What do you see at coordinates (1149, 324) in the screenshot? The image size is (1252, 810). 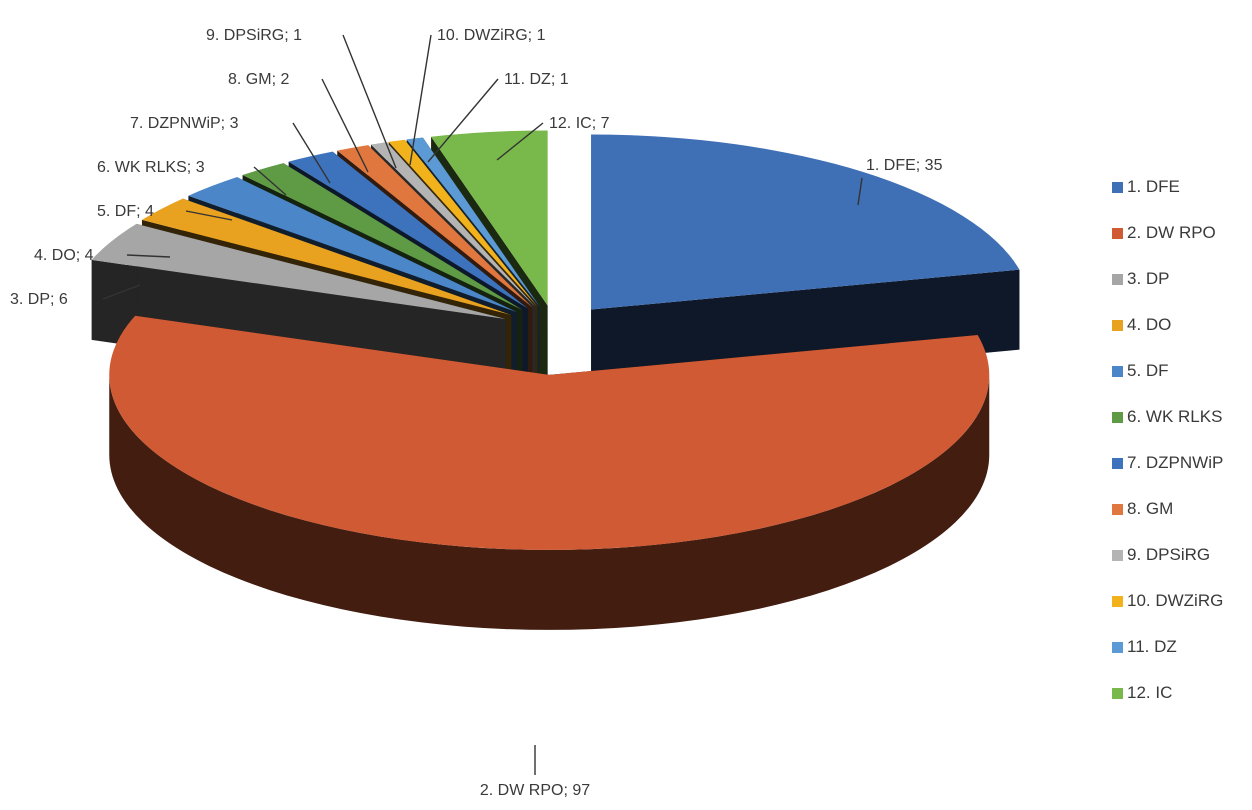 I see `legend-label-4: 4. DO` at bounding box center [1149, 324].